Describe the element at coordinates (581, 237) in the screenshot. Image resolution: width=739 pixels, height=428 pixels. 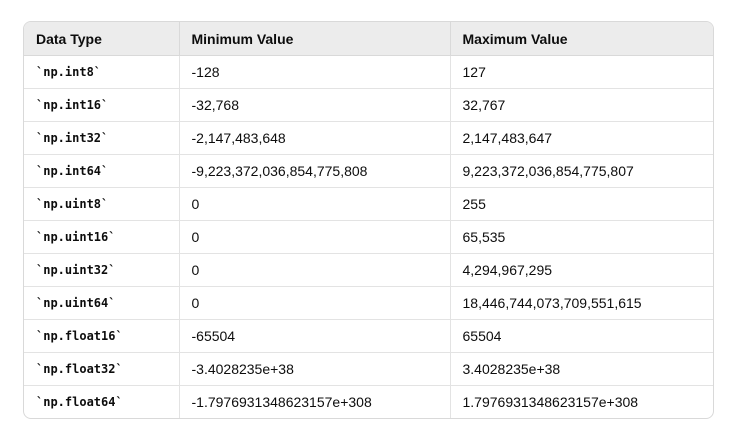
I see `cell-maximum-value: 65,535` at that location.